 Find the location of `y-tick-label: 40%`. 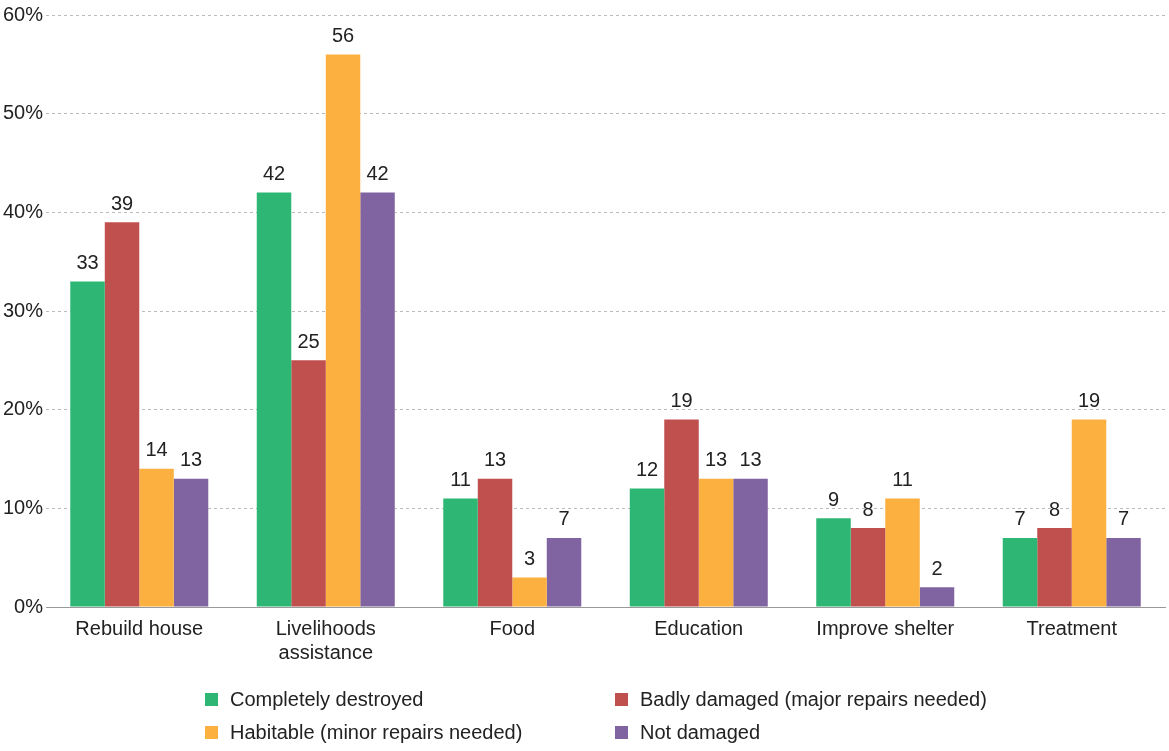

y-tick-label: 40% is located at coordinates (23, 210).